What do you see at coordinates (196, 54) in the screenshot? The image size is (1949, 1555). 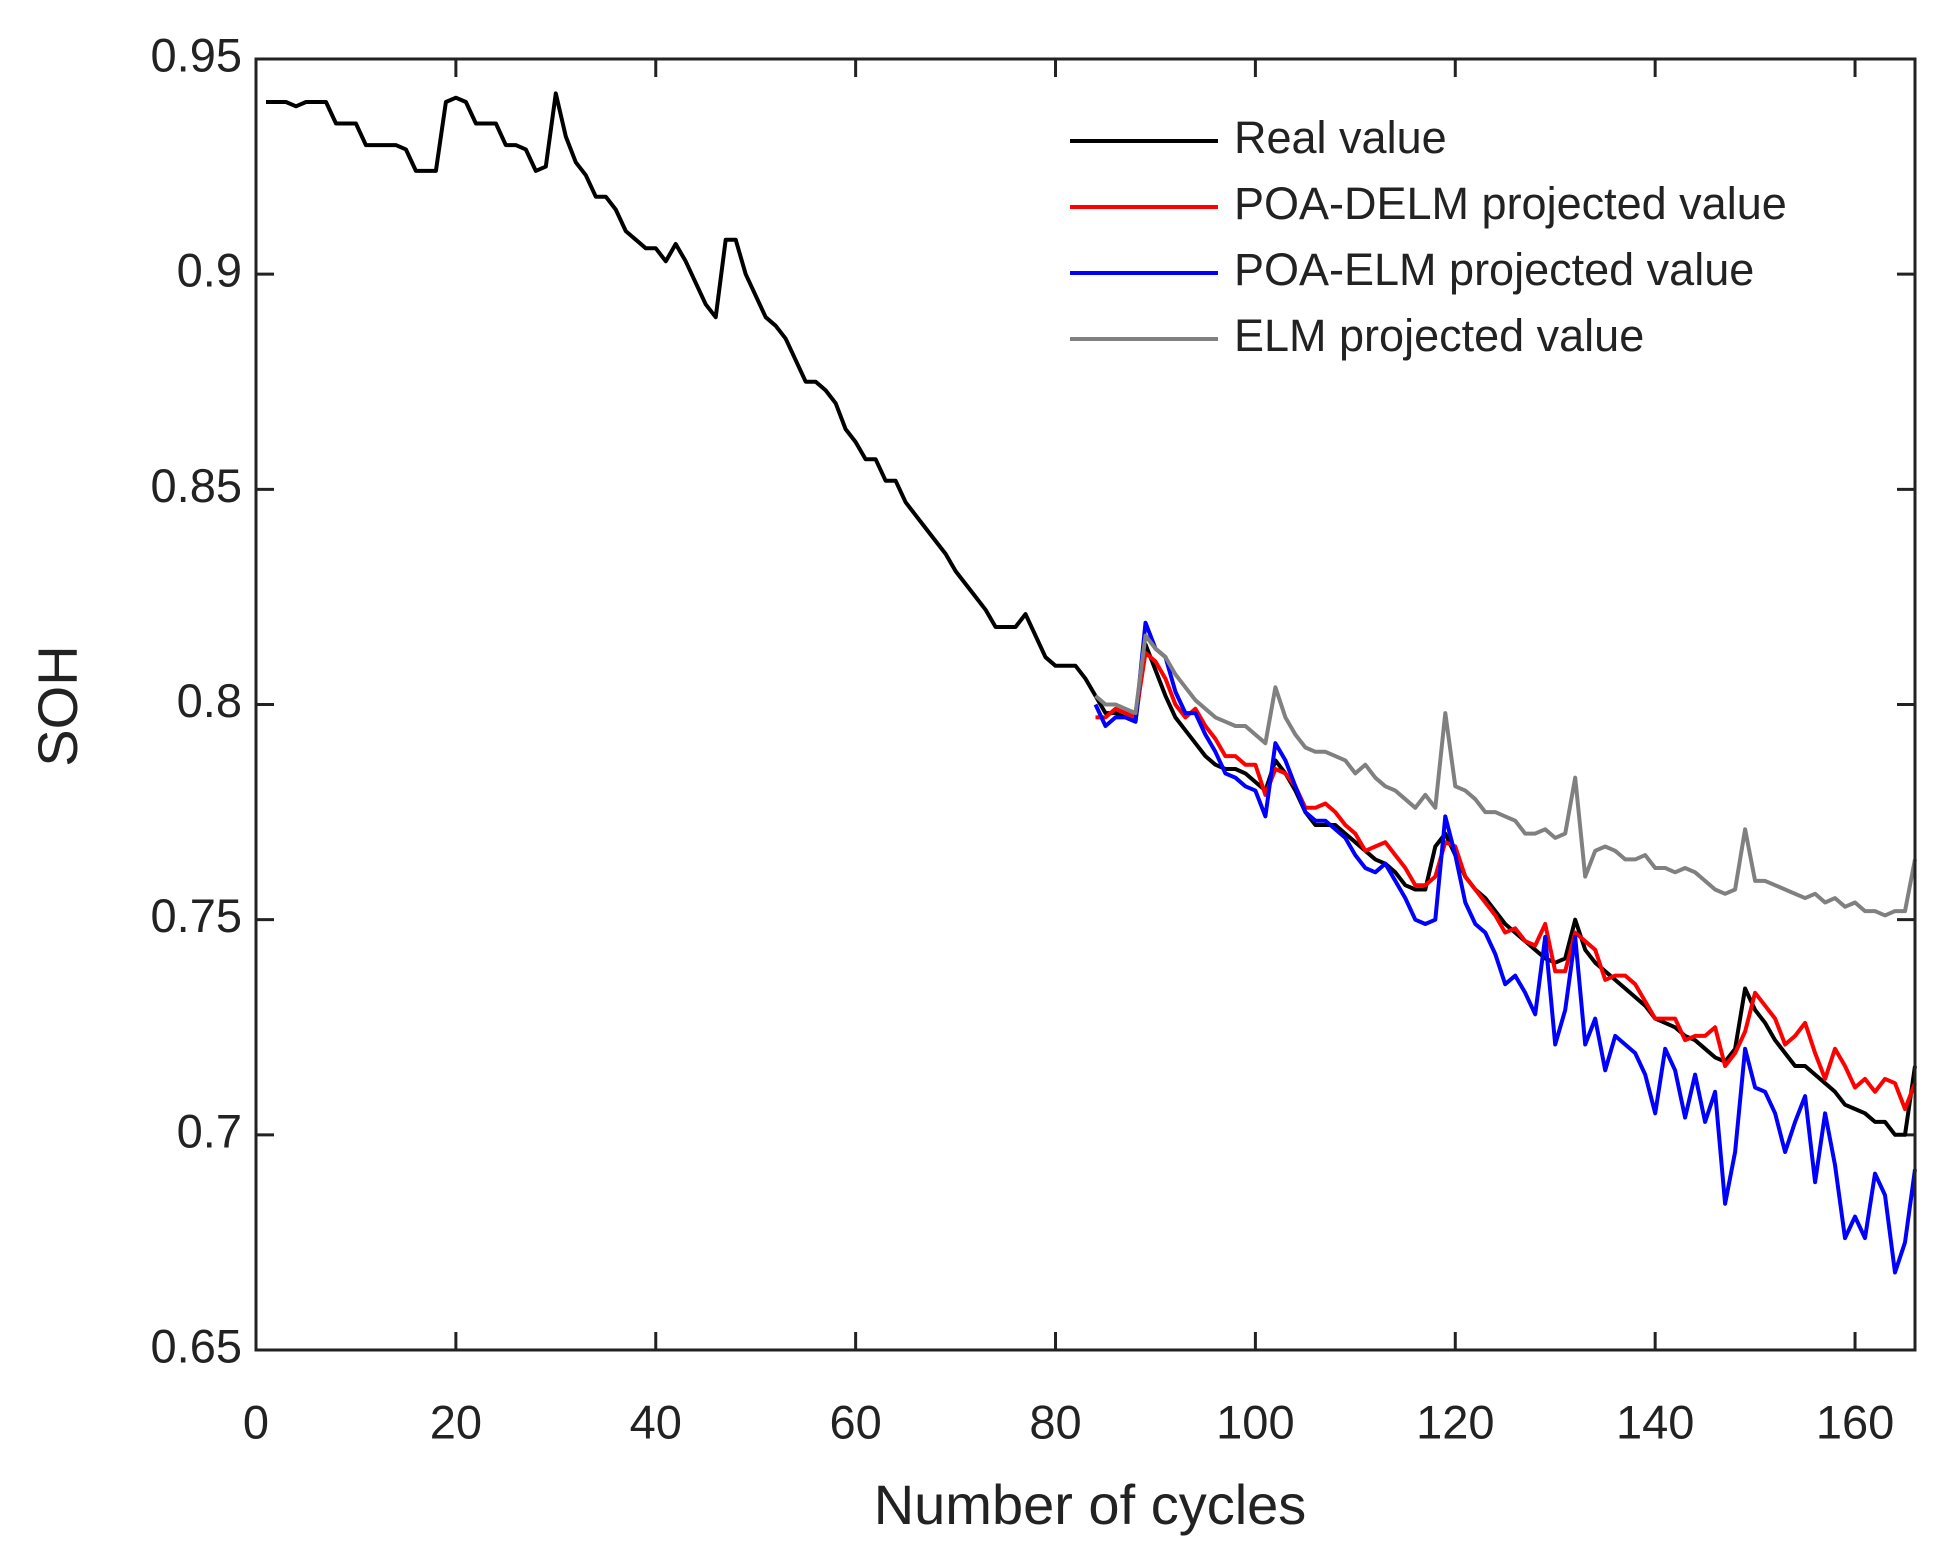 I see `y-tick-label: 0.95` at bounding box center [196, 54].